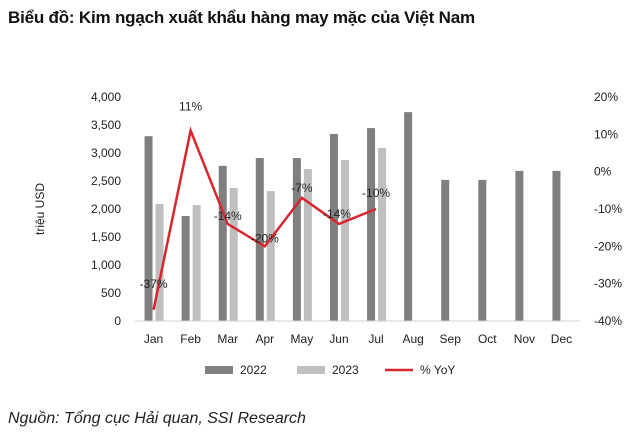 This screenshot has width=640, height=440. Describe the element at coordinates (561, 339) in the screenshot. I see `x-tick-label: Dec` at that location.